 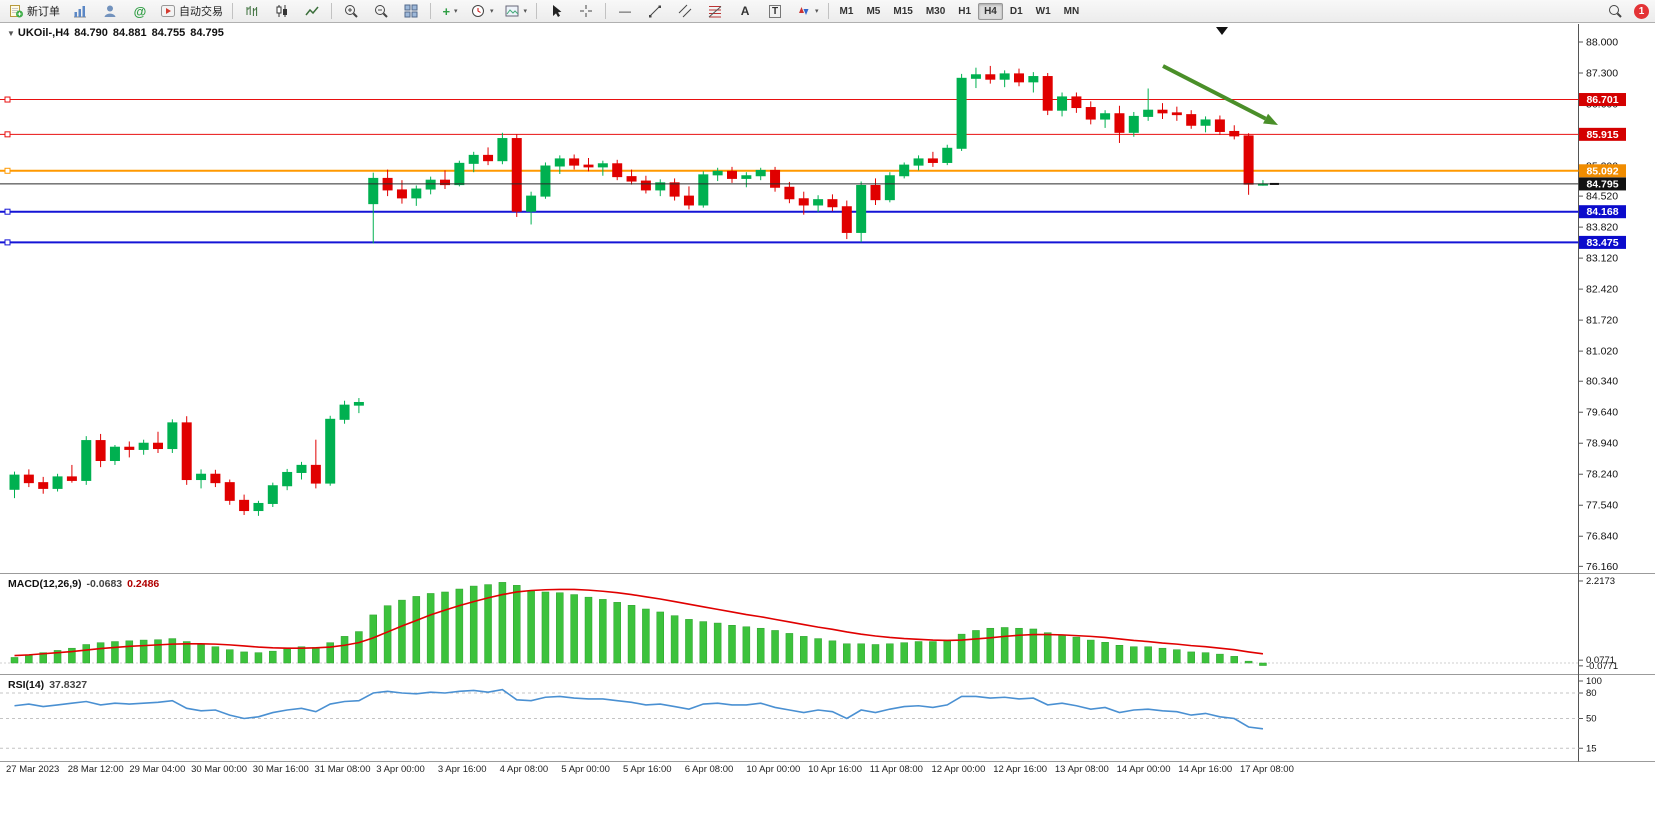 What do you see at coordinates (43, 12) in the screenshot?
I see `new-order-label: 新订单` at bounding box center [43, 12].